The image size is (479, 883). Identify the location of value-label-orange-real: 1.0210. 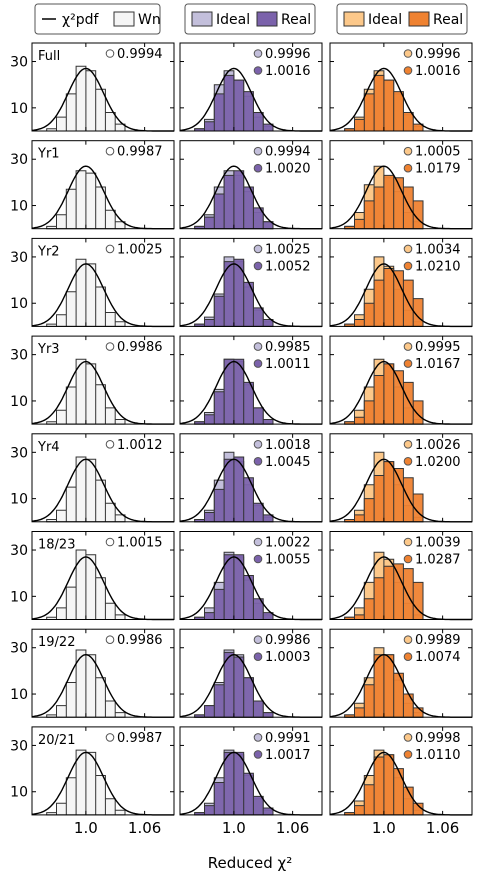
(438, 266).